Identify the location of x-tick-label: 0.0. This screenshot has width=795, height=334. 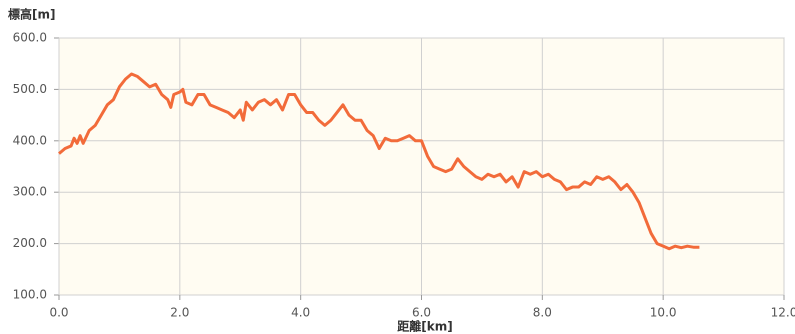
(58, 313).